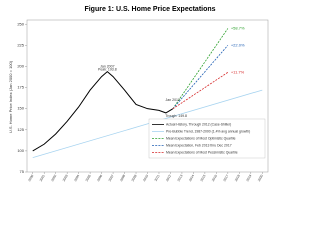 This screenshot has width=320, height=240. I want to click on y-tick-label: 225, so click(20, 44).